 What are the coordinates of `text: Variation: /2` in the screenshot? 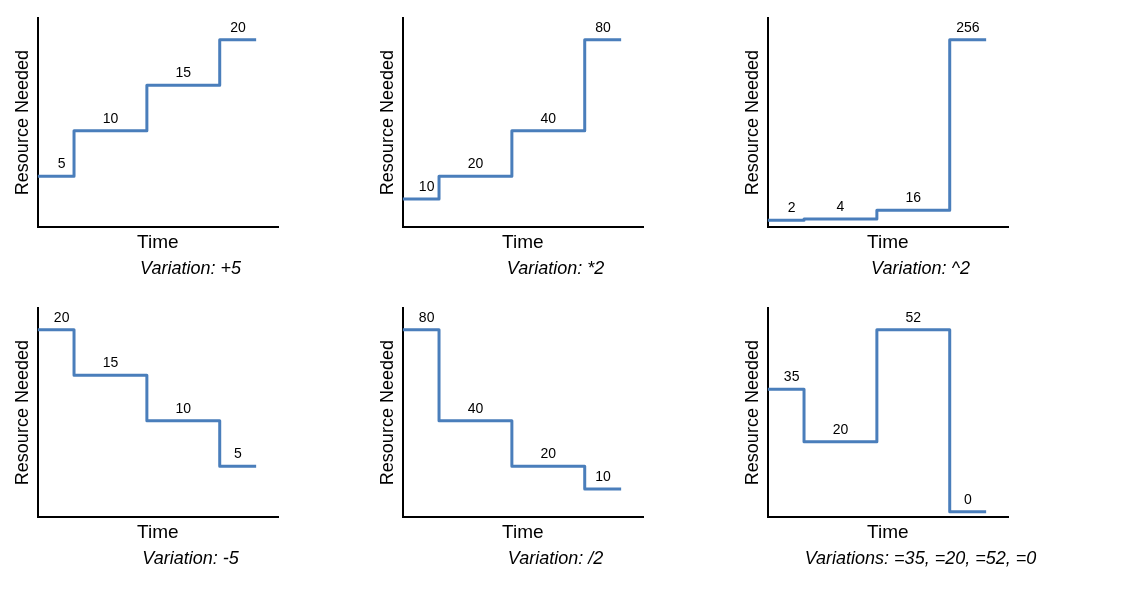 It's located at (555, 558).